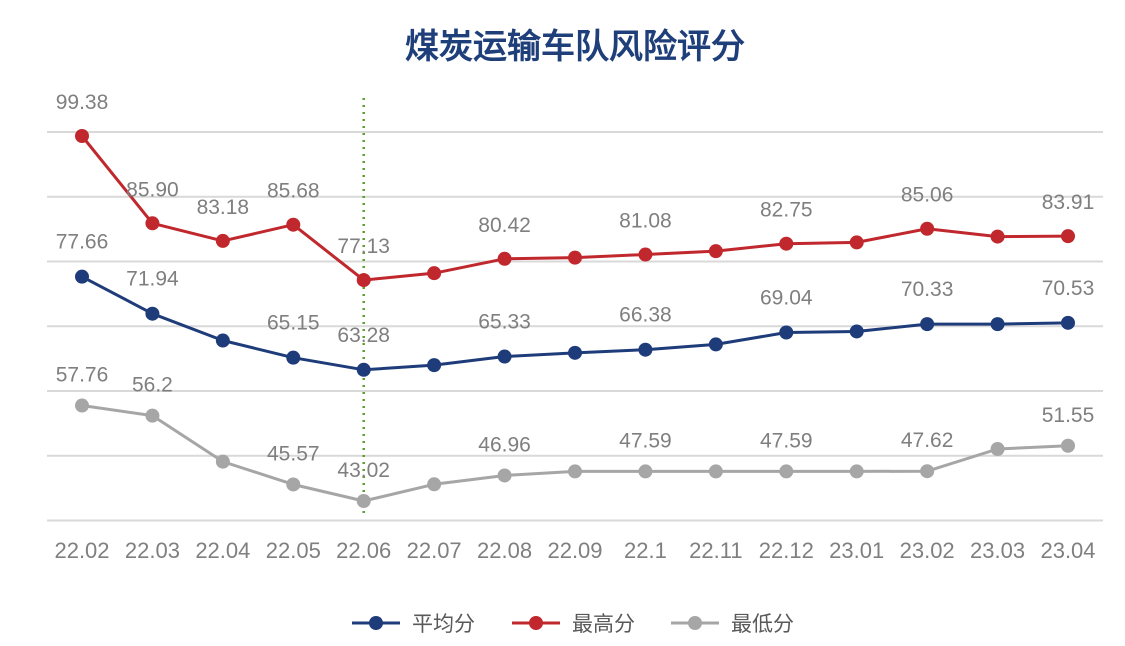 The height and width of the screenshot is (646, 1125). What do you see at coordinates (293, 550) in the screenshot?
I see `x-tick-label: 22.05` at bounding box center [293, 550].